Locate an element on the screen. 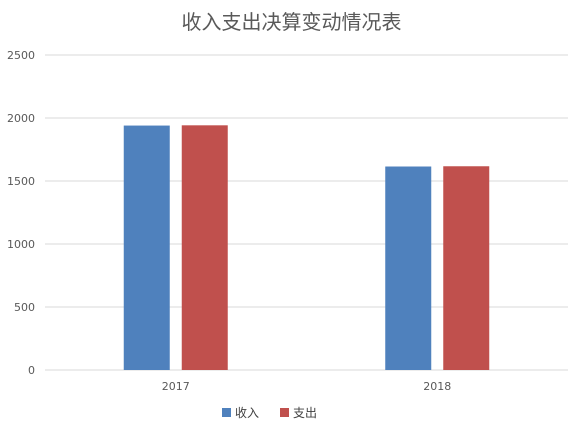 This screenshot has width=583, height=437. y-tick-label: 2500 is located at coordinates (21, 55).